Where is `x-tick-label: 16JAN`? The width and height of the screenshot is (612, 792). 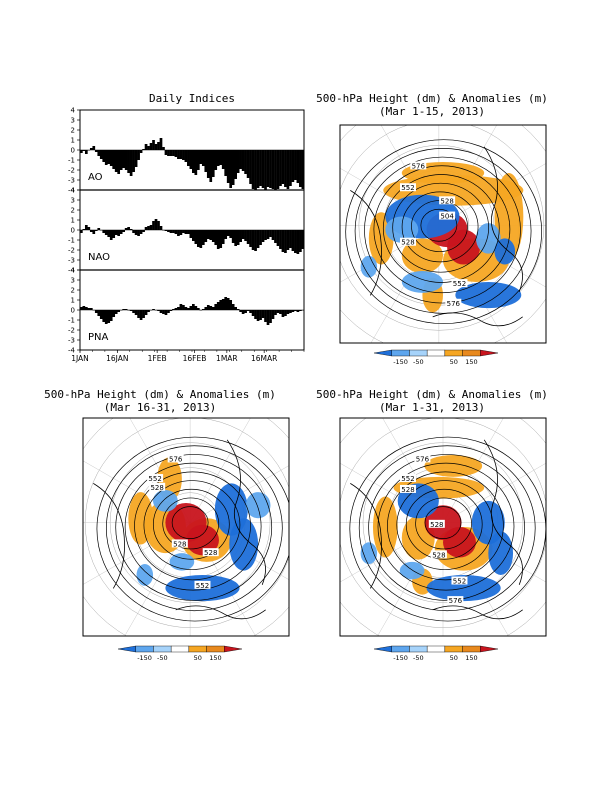
x-tick-label: 16JAN is located at coordinates (117, 358).